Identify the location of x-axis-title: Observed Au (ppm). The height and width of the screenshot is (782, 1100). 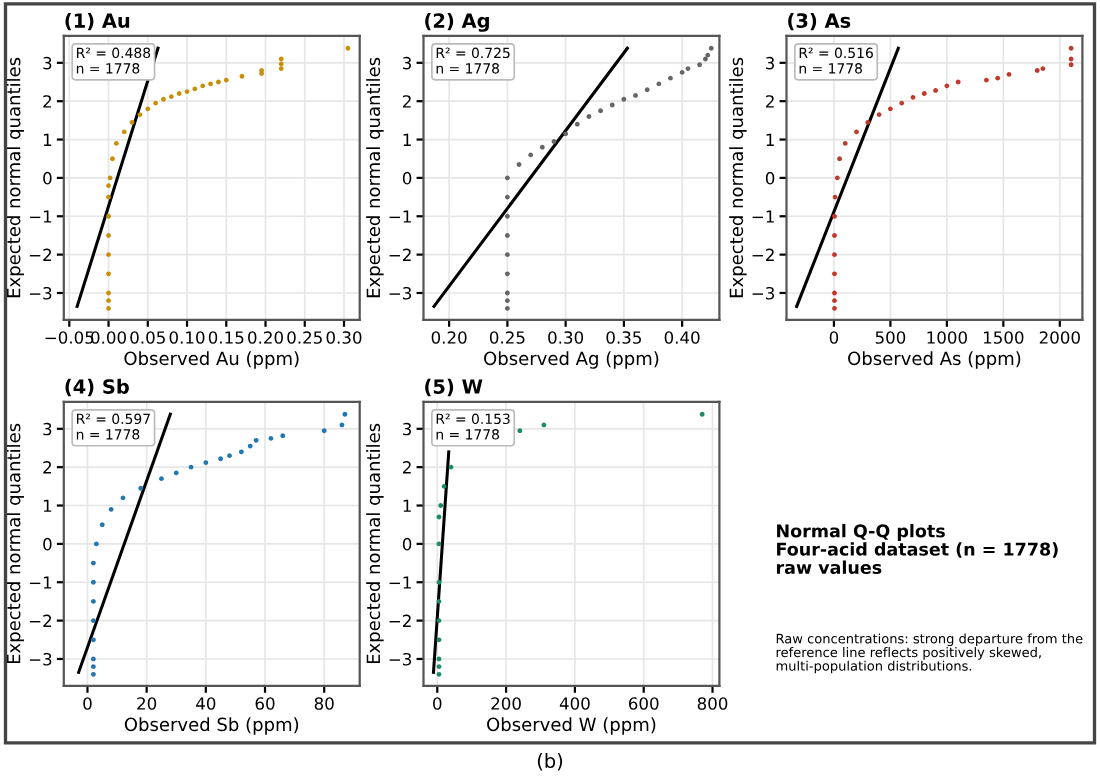
(211, 360).